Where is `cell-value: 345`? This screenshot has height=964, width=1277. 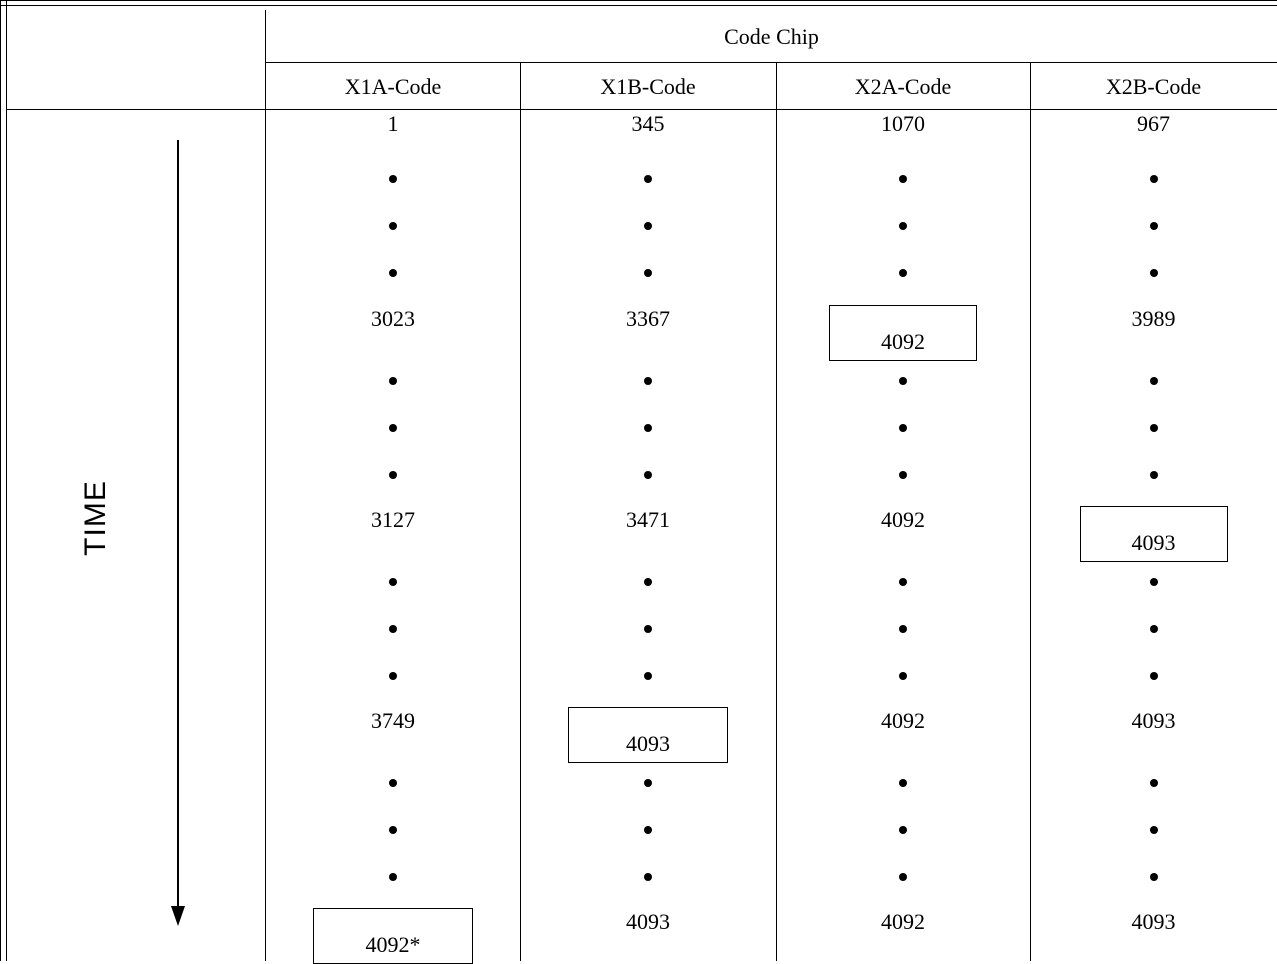
cell-value: 345 is located at coordinates (648, 123).